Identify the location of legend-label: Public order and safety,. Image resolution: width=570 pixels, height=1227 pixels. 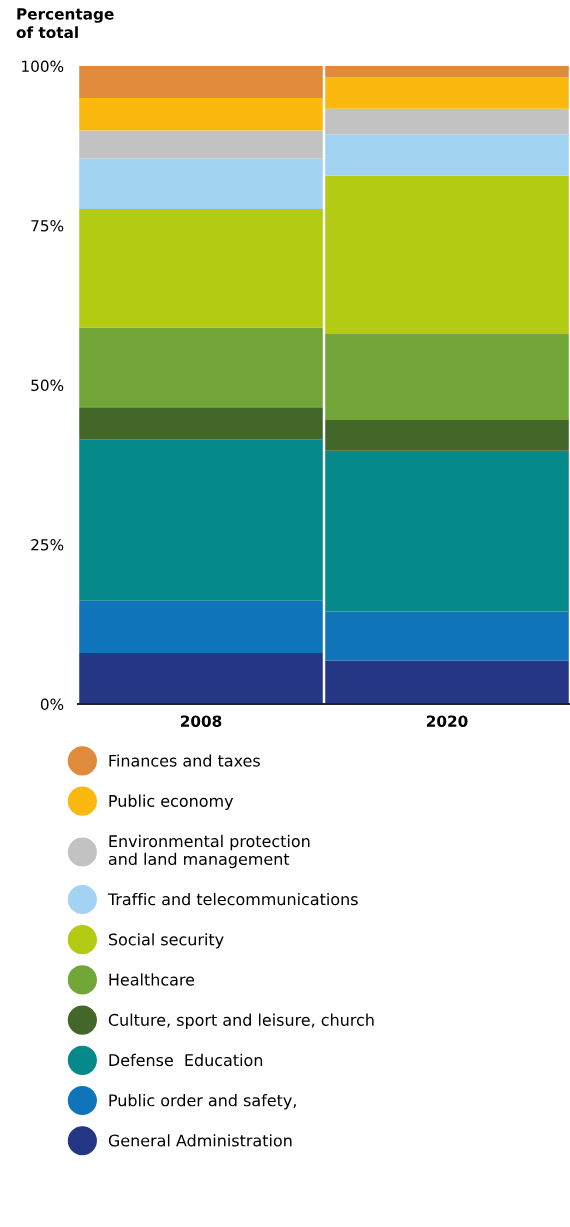
(202, 1101).